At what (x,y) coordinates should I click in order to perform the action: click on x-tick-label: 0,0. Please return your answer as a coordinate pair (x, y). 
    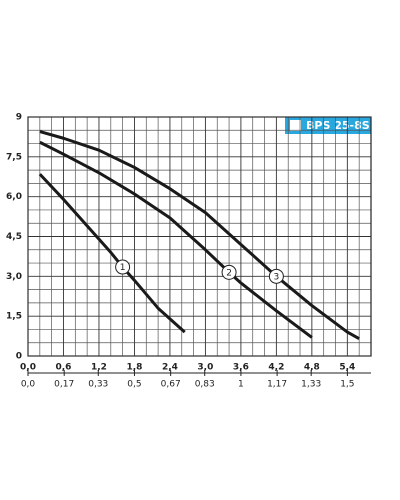
    Looking at the image, I should click on (28, 368).